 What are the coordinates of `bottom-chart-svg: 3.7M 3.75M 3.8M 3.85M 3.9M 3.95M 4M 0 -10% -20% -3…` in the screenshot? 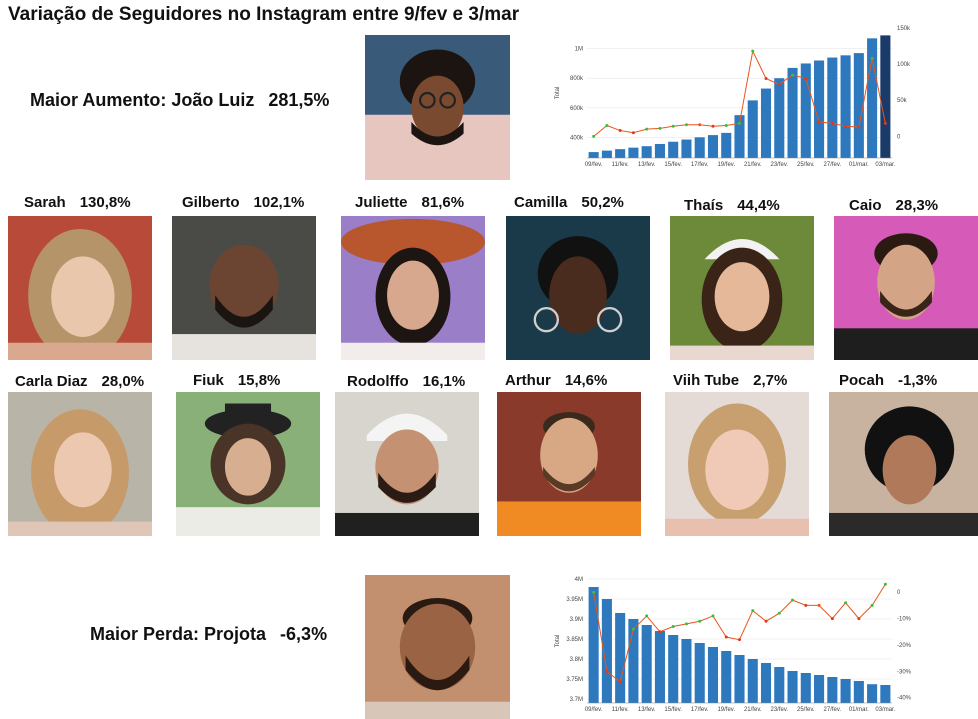 It's located at (733, 645).